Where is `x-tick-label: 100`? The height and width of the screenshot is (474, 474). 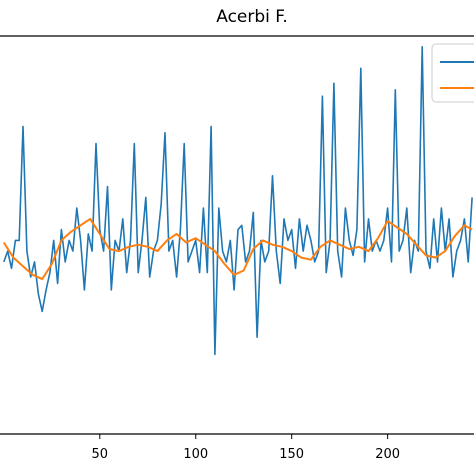 x-tick-label: 100 is located at coordinates (195, 454).